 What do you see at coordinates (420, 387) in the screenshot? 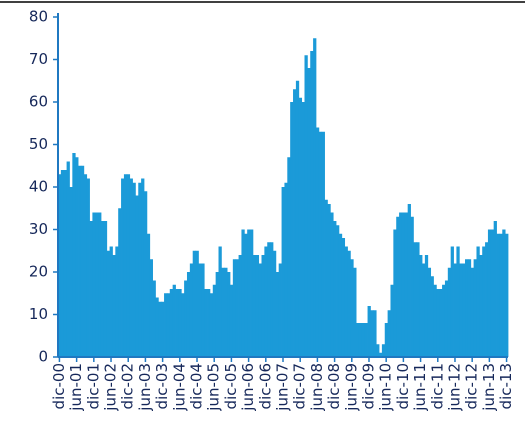
I see `x-tick-label: jun-11` at bounding box center [420, 387].